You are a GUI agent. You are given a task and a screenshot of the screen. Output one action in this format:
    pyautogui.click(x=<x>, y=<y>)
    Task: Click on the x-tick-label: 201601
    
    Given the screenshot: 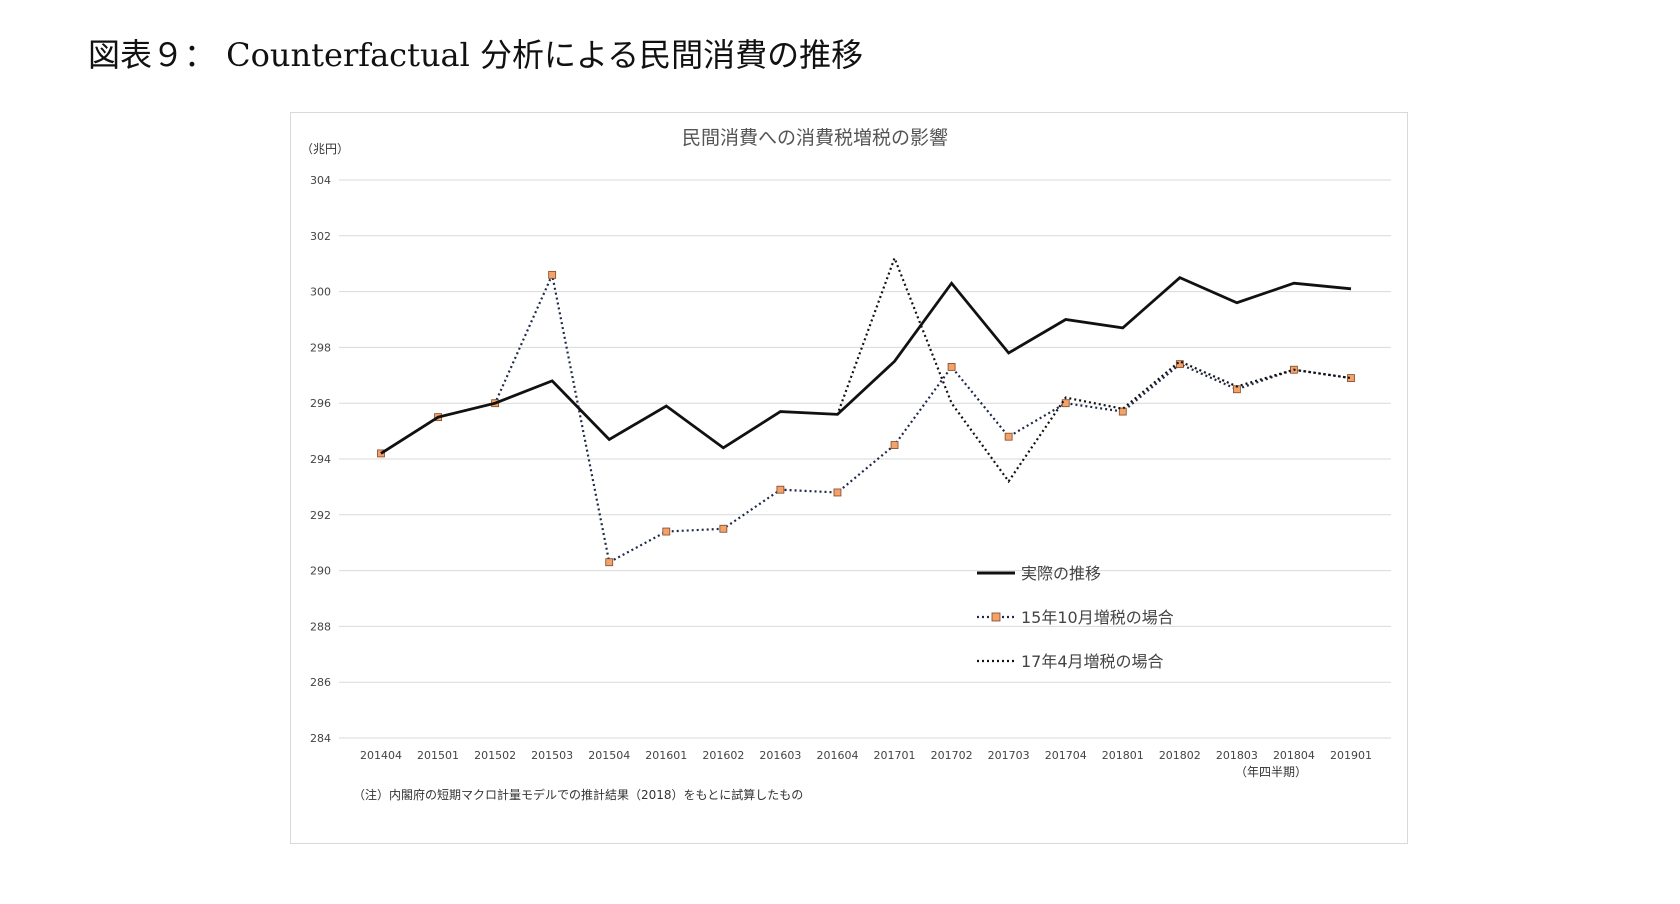 What is the action you would take?
    pyautogui.click(x=666, y=755)
    